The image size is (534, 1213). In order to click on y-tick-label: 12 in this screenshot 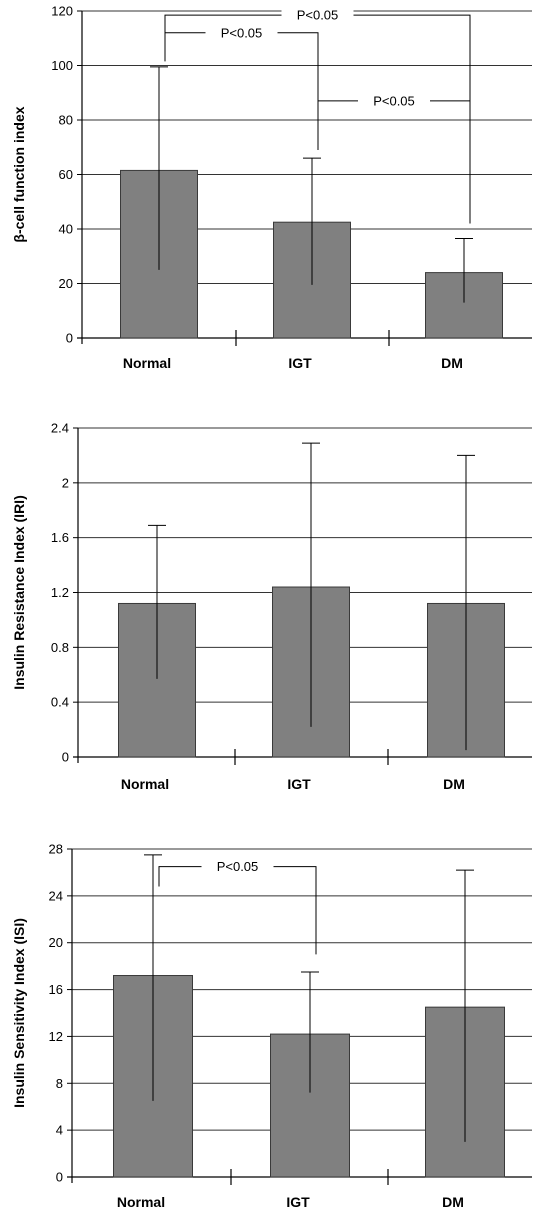, I will do `click(56, 1036)`.